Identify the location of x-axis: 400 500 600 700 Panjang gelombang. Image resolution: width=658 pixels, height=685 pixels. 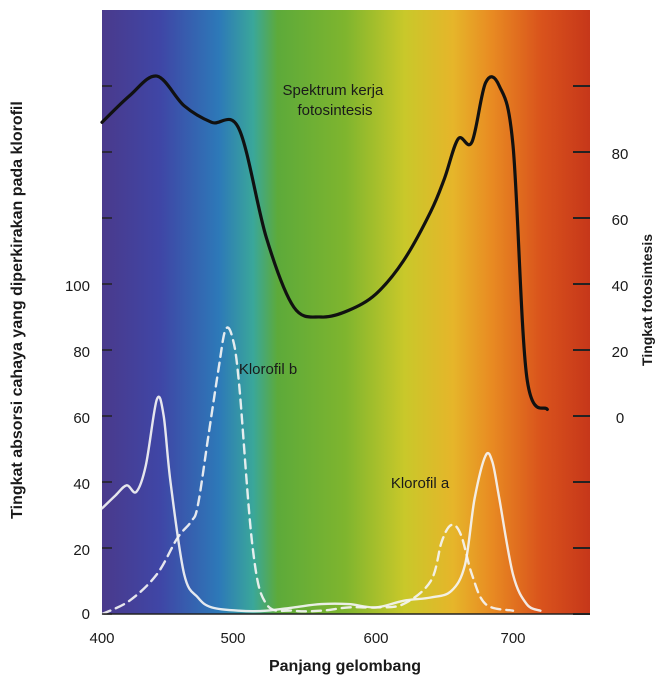
(339, 644).